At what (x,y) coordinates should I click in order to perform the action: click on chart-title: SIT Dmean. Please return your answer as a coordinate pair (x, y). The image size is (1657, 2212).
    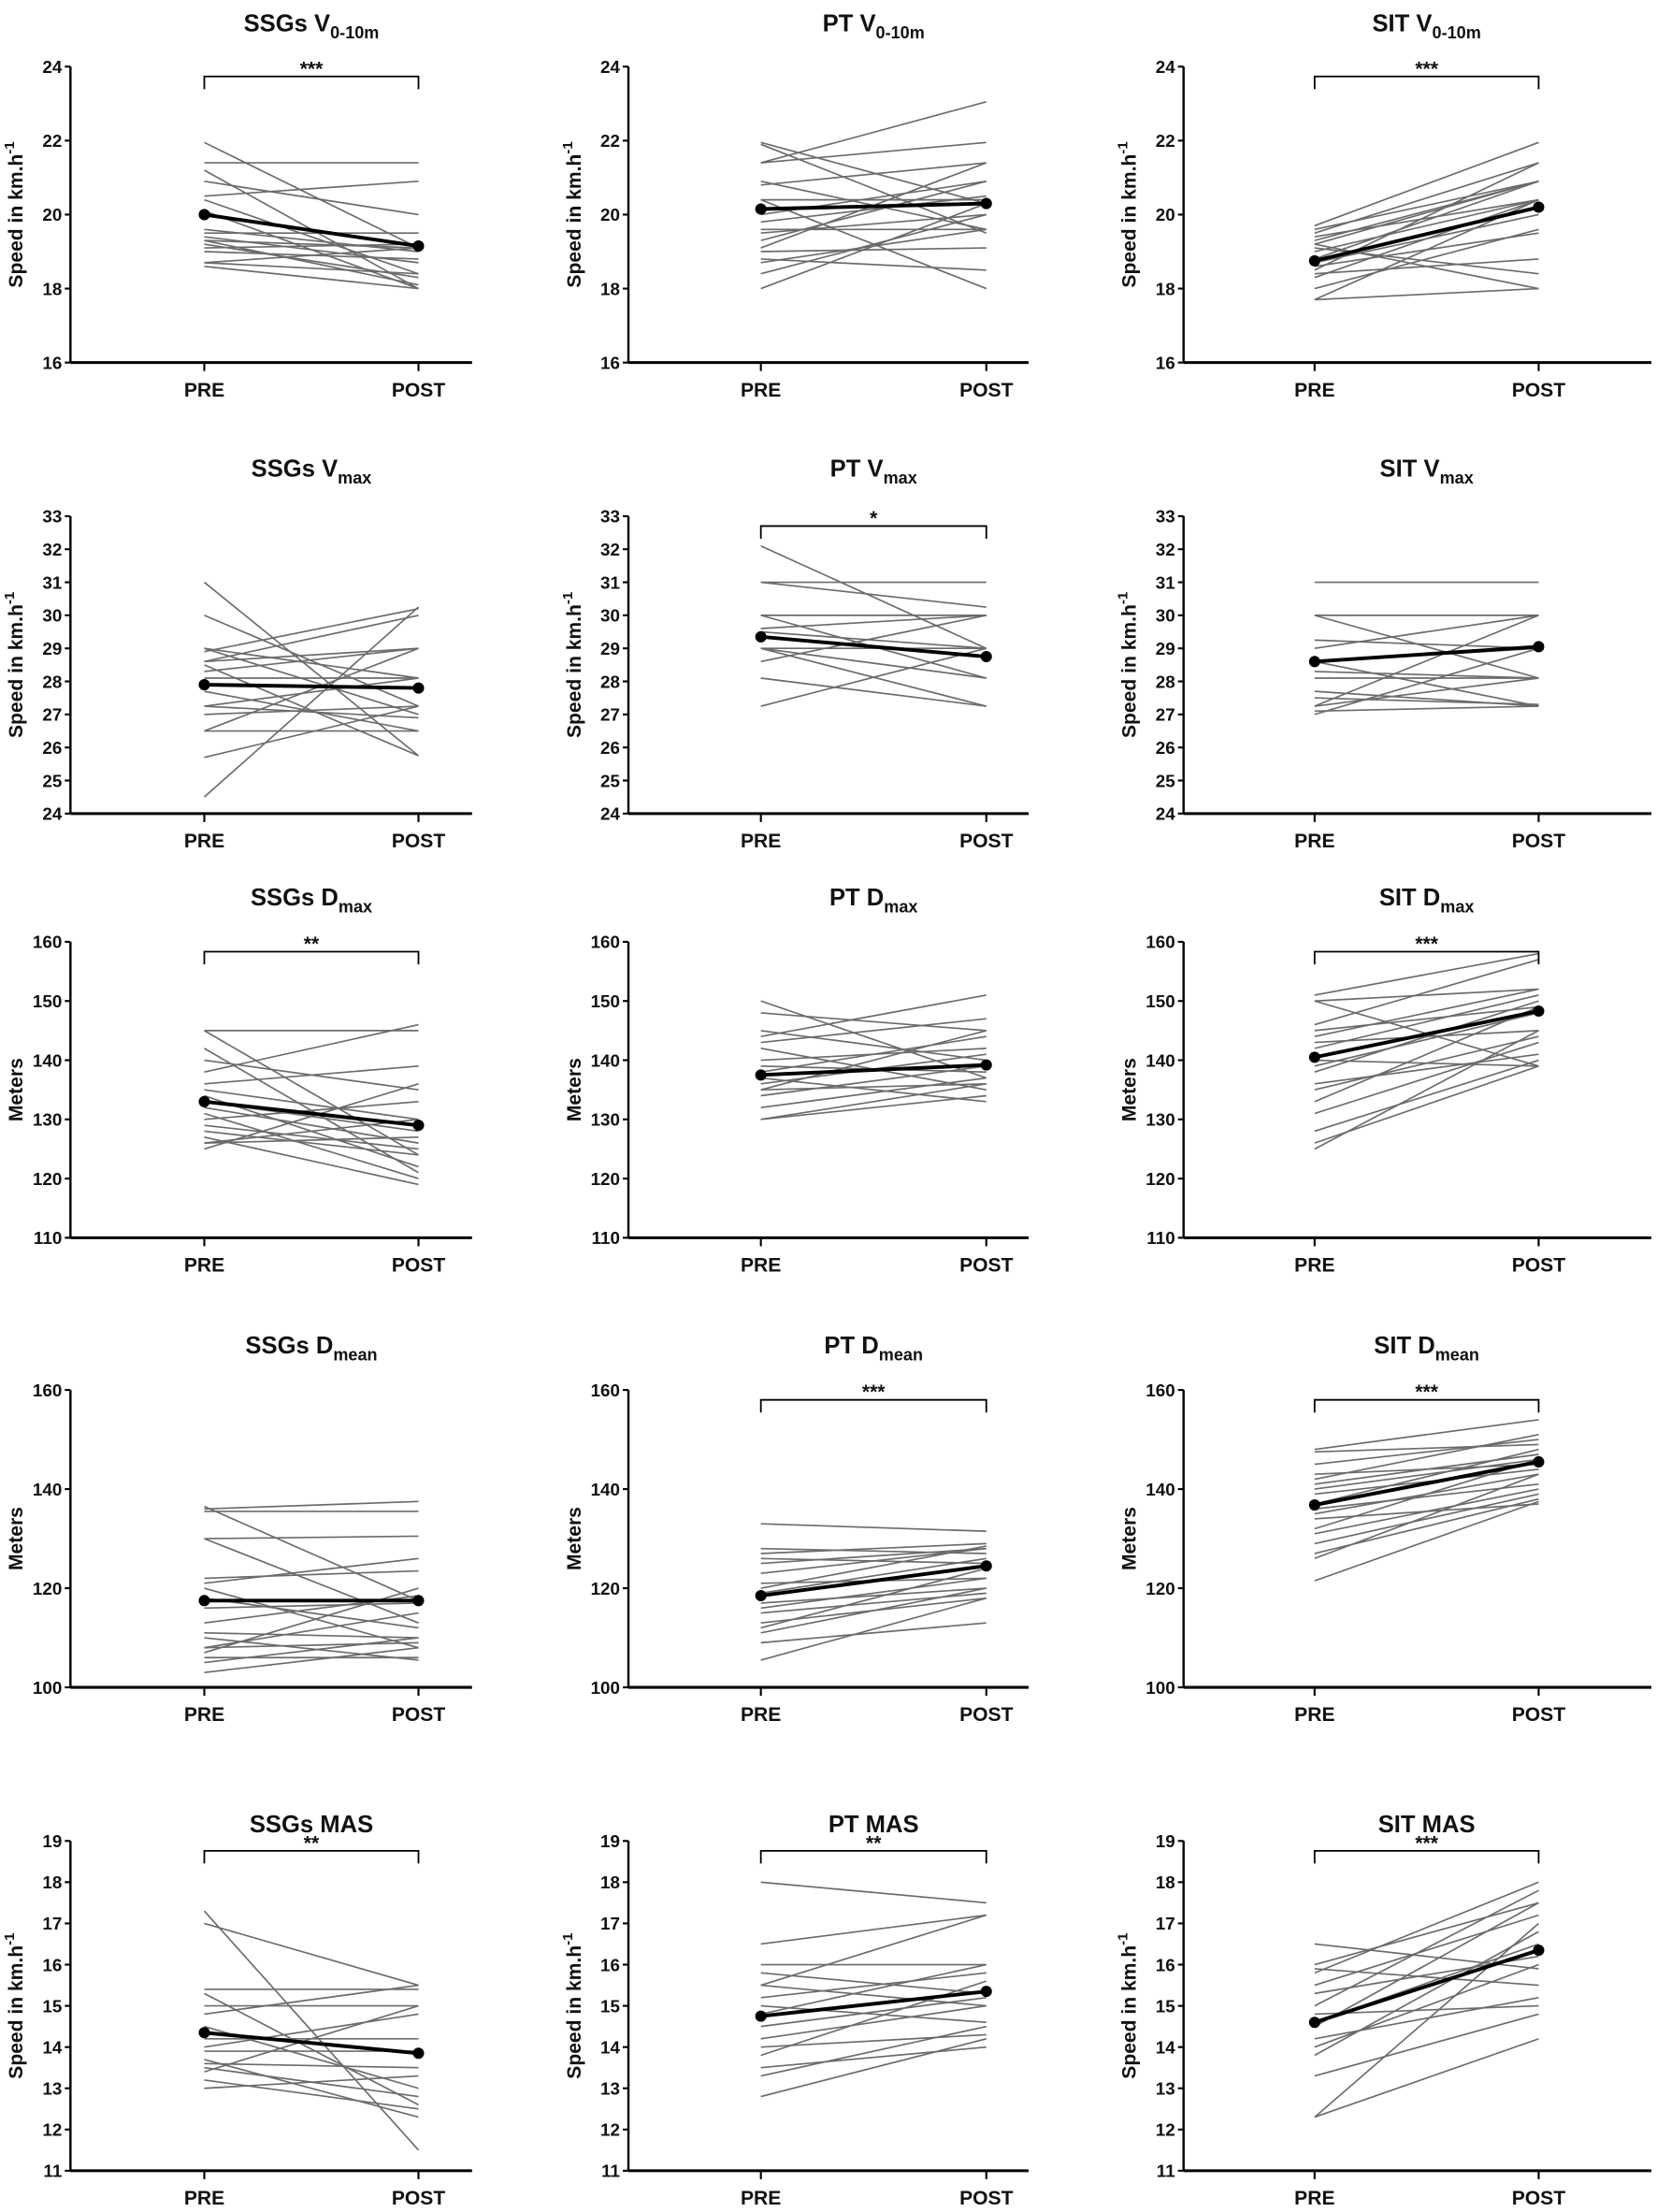
    Looking at the image, I should click on (1427, 1349).